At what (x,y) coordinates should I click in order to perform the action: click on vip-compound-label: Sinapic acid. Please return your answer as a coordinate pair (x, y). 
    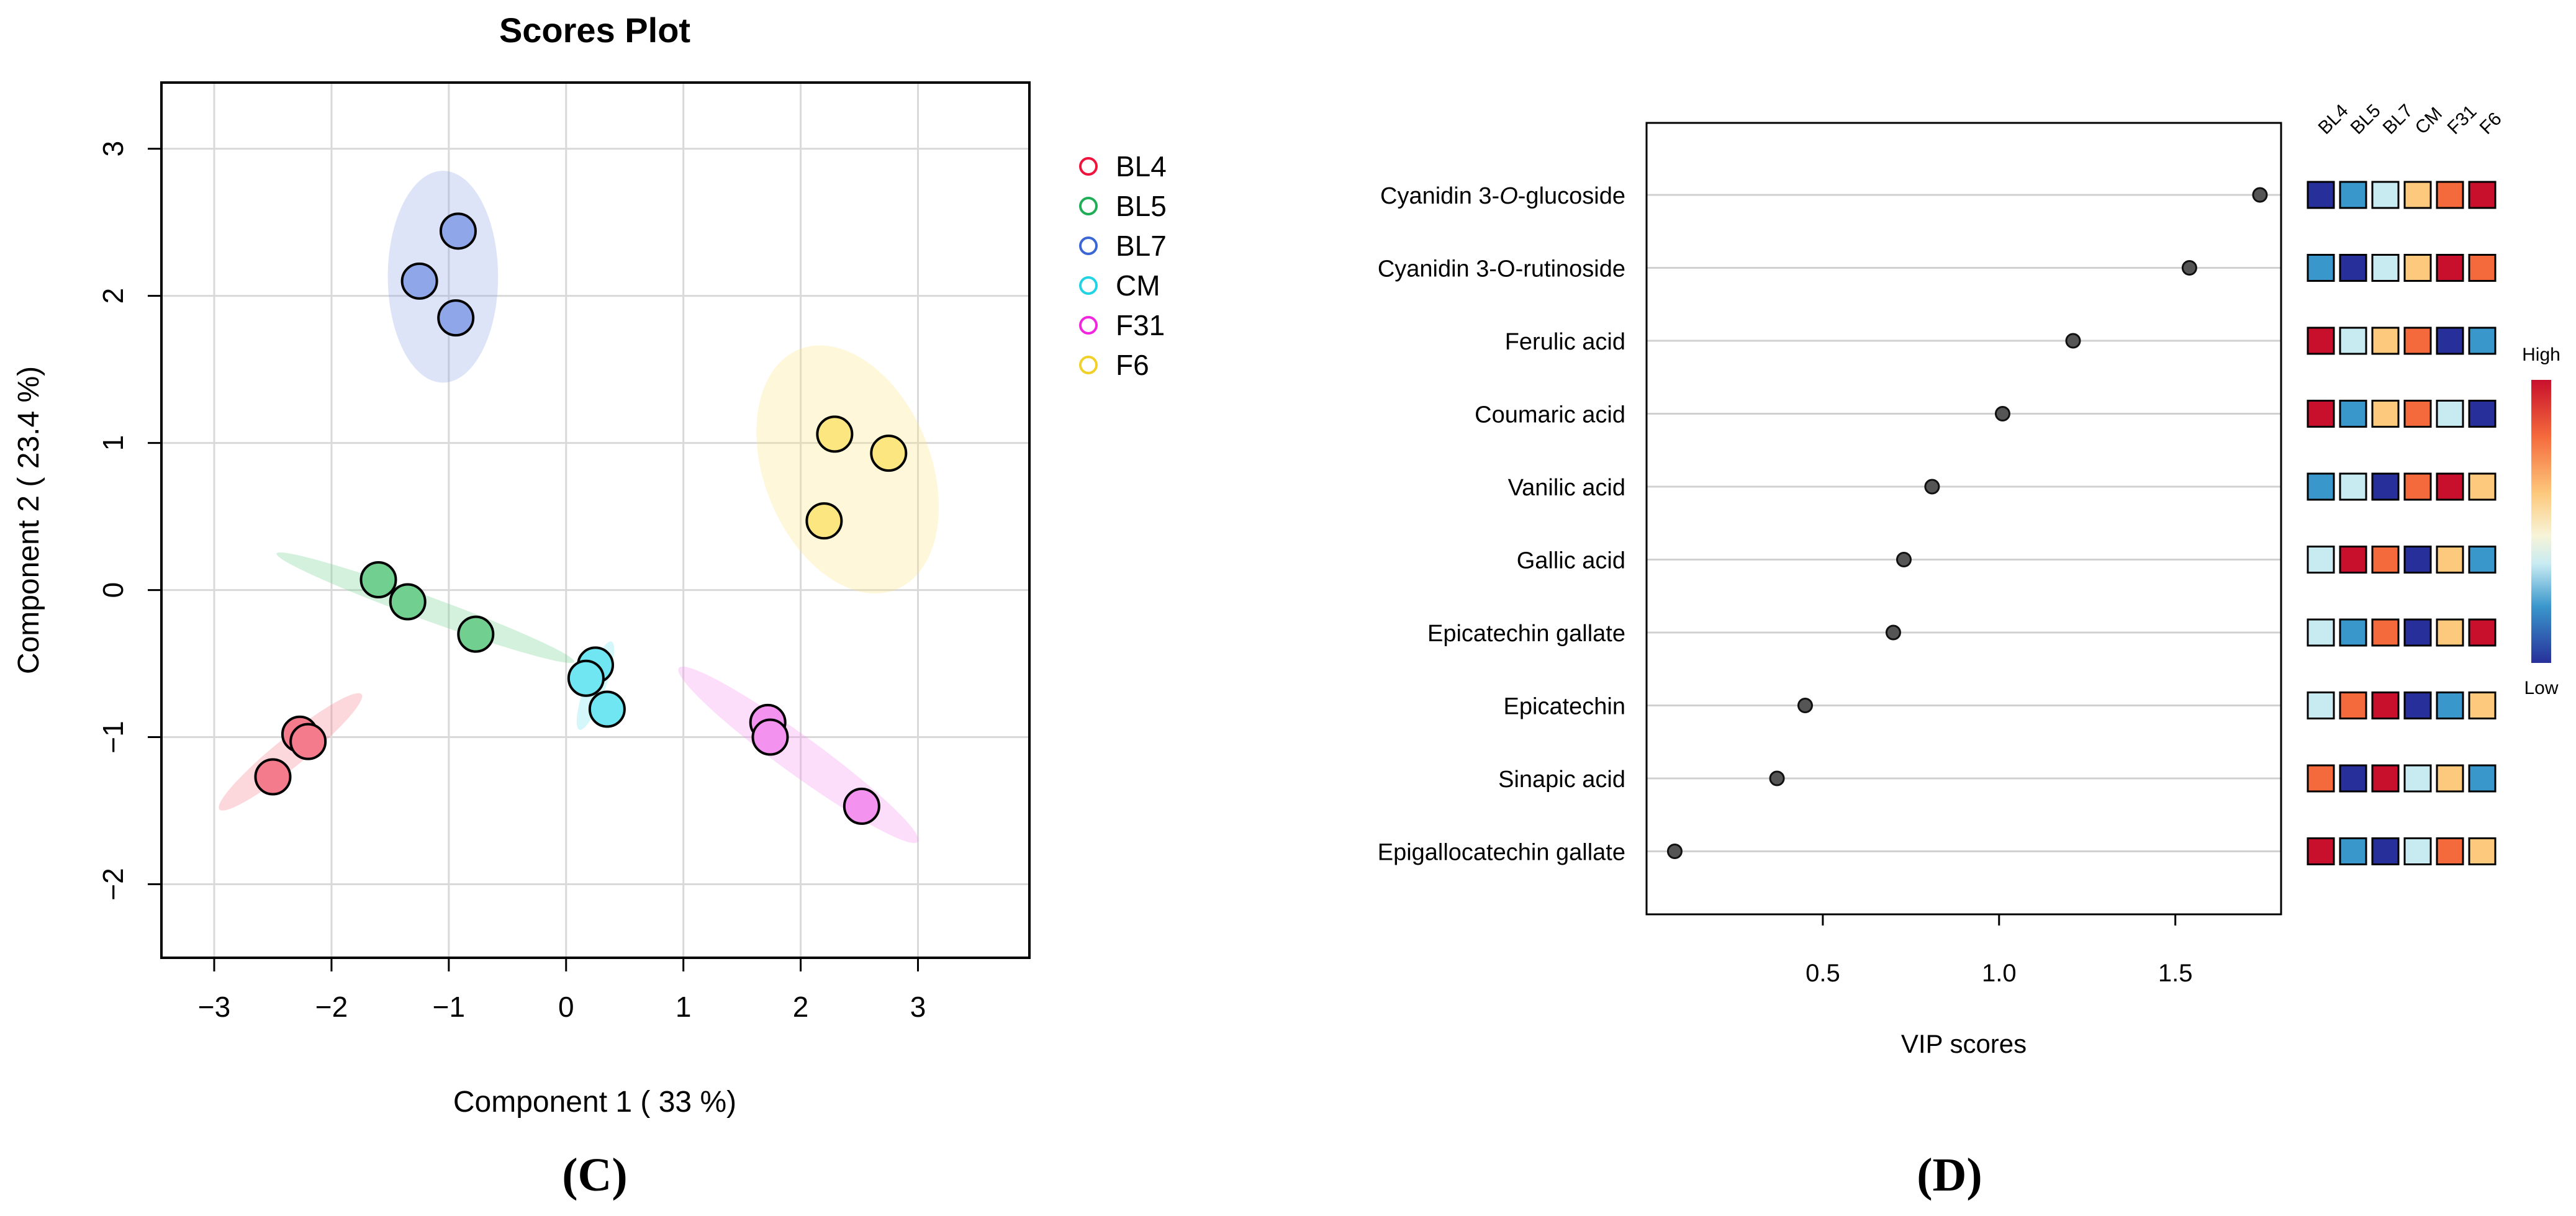
    Looking at the image, I should click on (1561, 780).